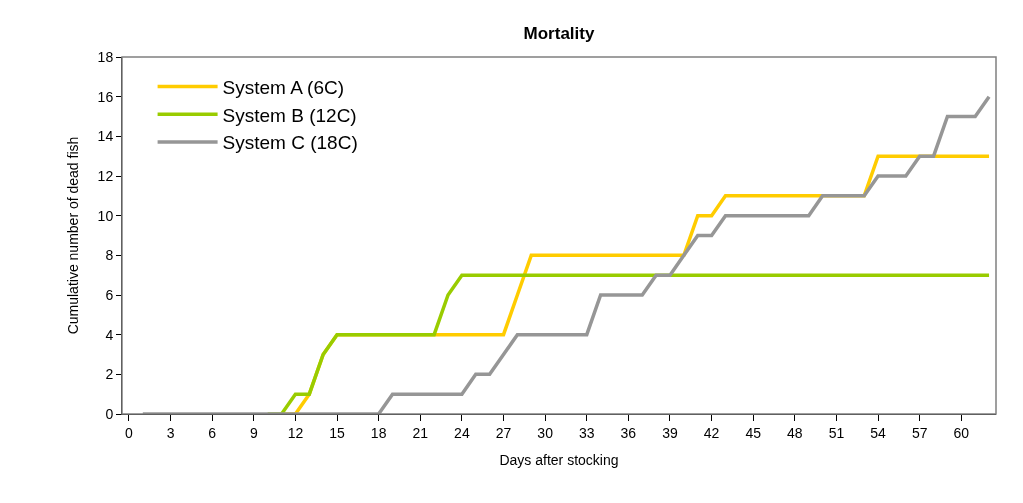 The image size is (1023, 503). I want to click on x-tick-label: 18, so click(378, 432).